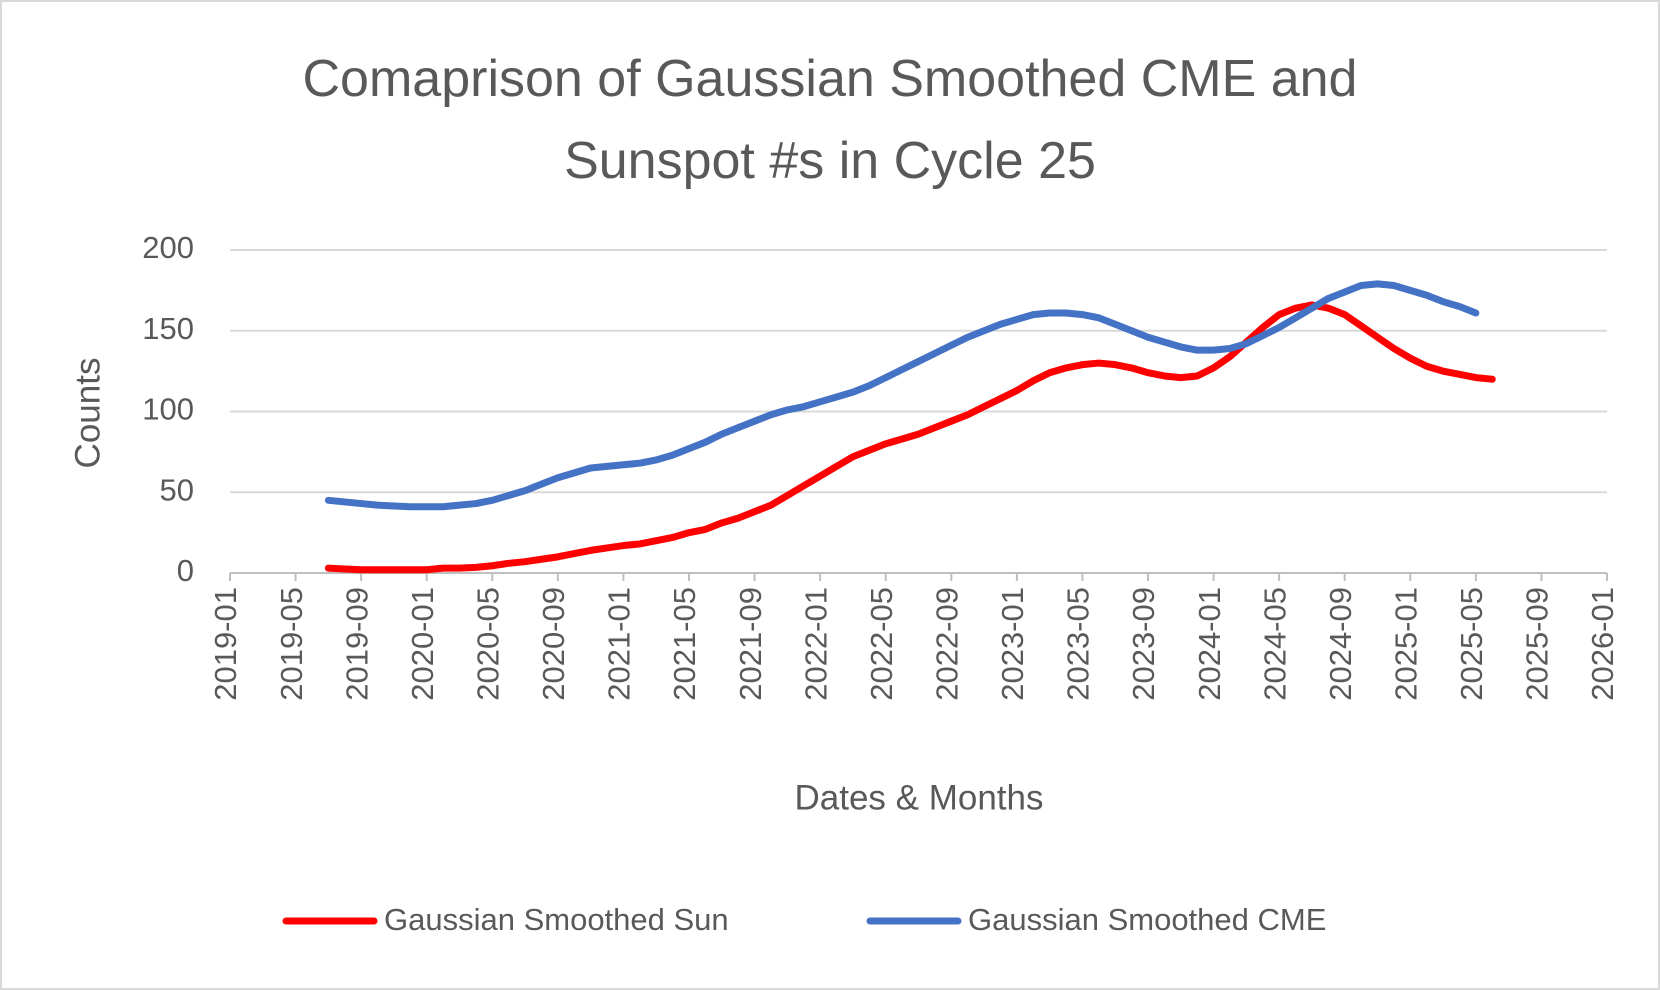  Describe the element at coordinates (291, 644) in the screenshot. I see `x-tick-label: 2019-05` at that location.